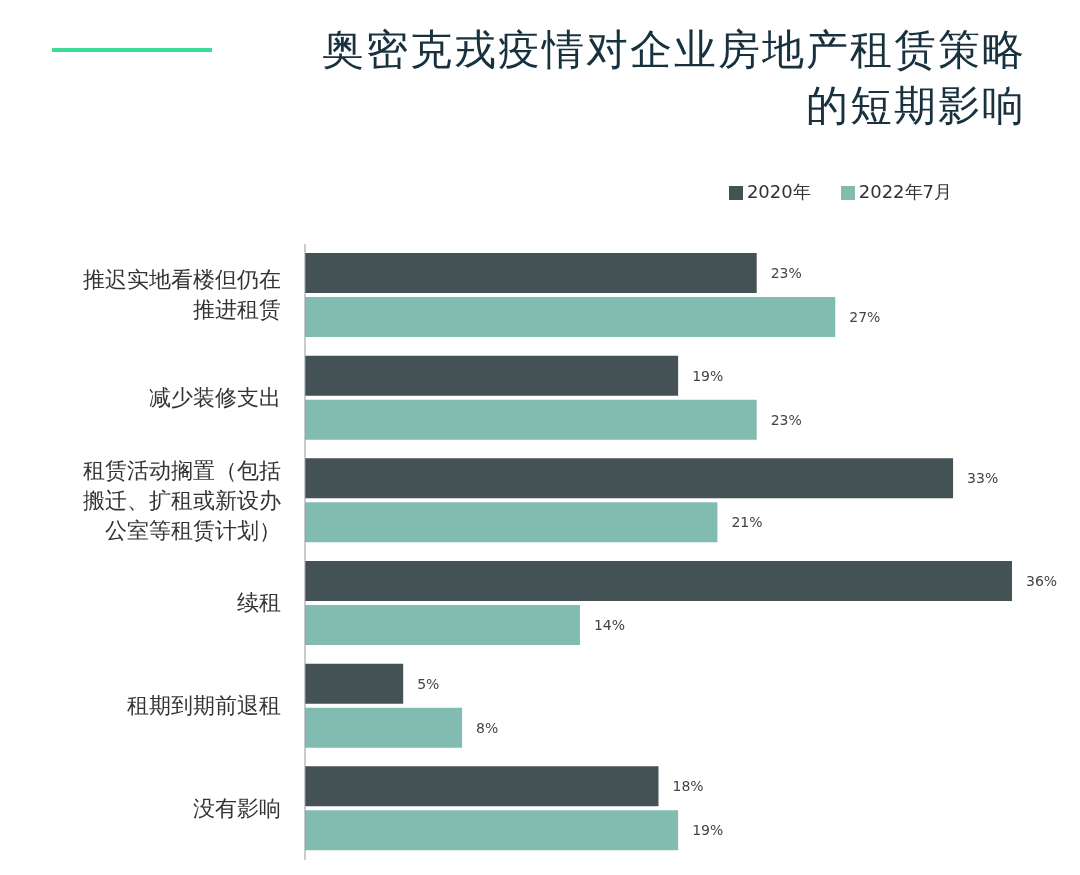 This screenshot has width=1080, height=875. I want to click on y-tick-label: 推迟实地看楼但仍在推进租赁, so click(181, 295).